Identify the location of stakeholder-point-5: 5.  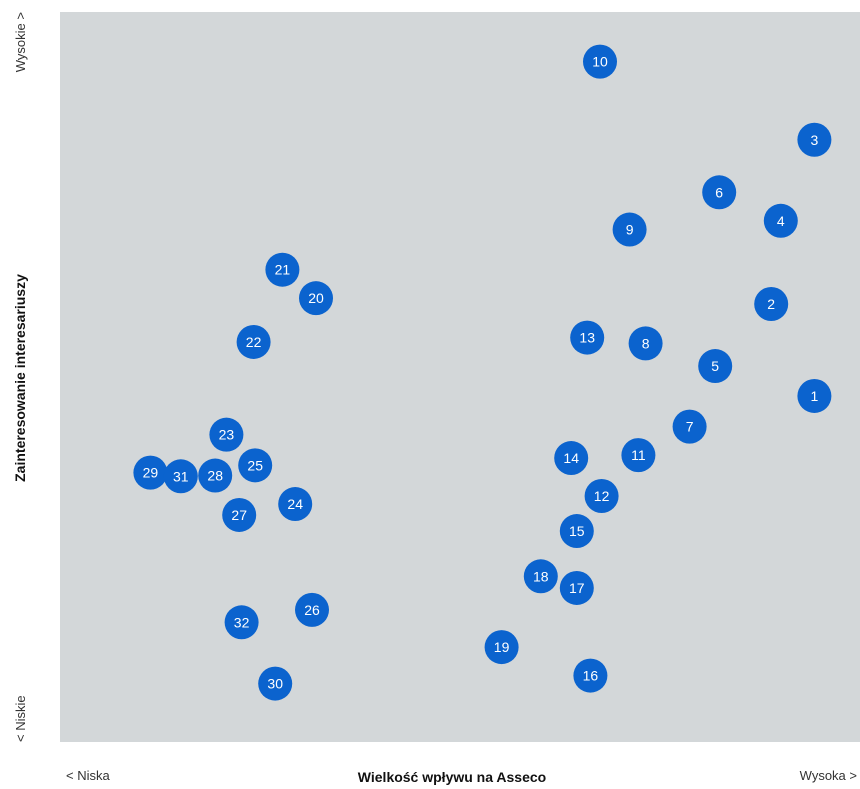
(715, 366).